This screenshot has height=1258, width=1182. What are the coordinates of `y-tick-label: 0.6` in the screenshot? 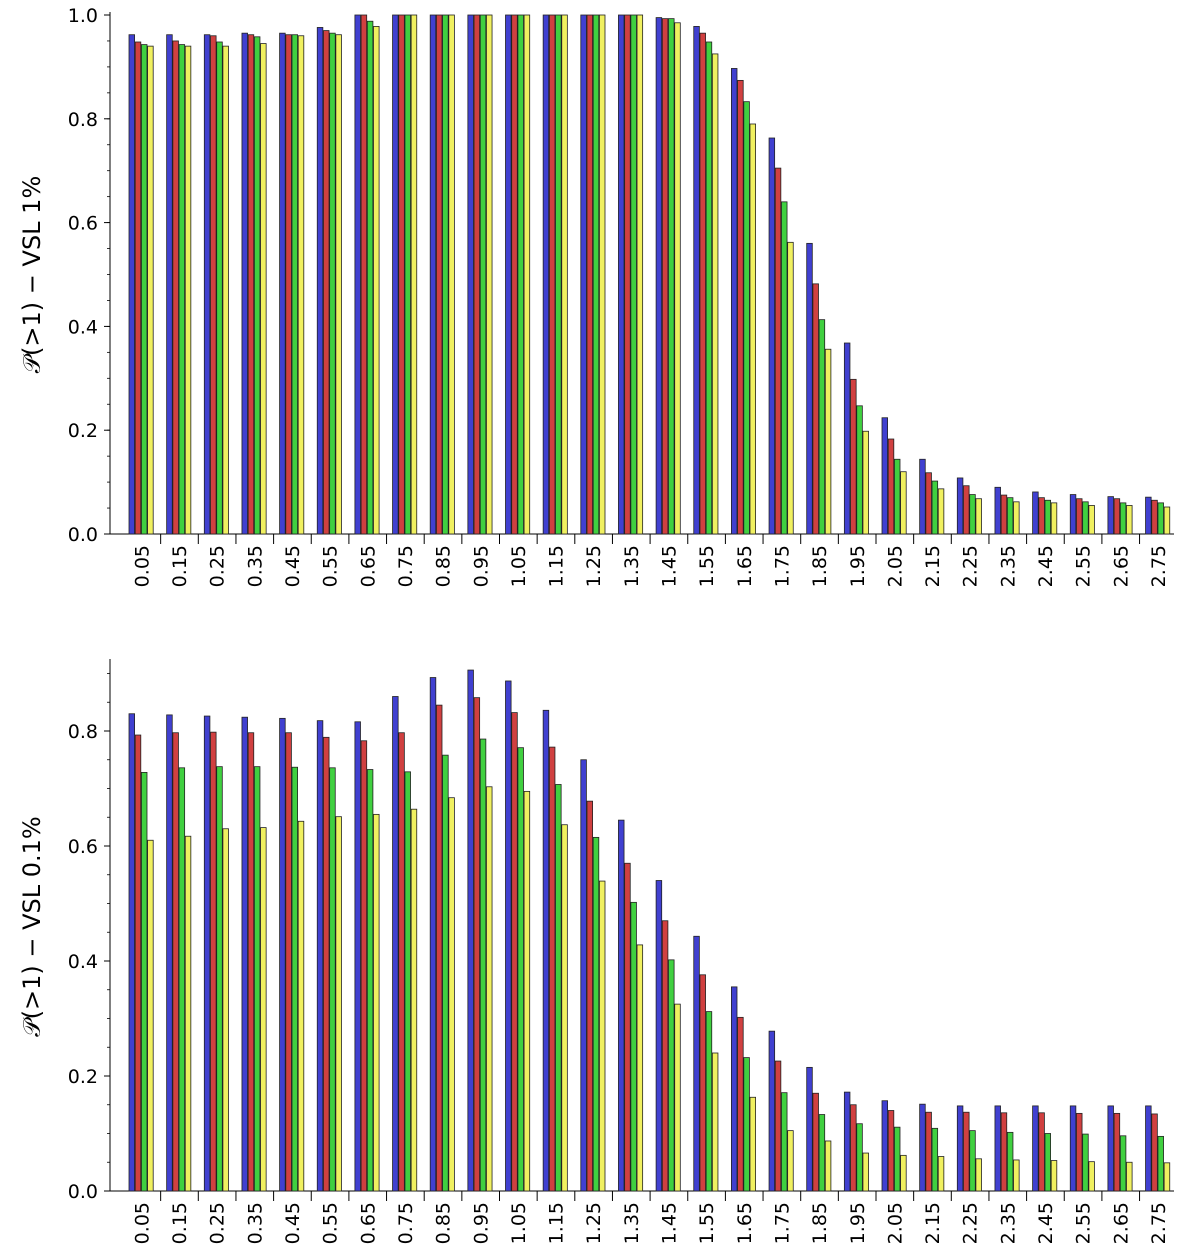 It's located at (83, 224).